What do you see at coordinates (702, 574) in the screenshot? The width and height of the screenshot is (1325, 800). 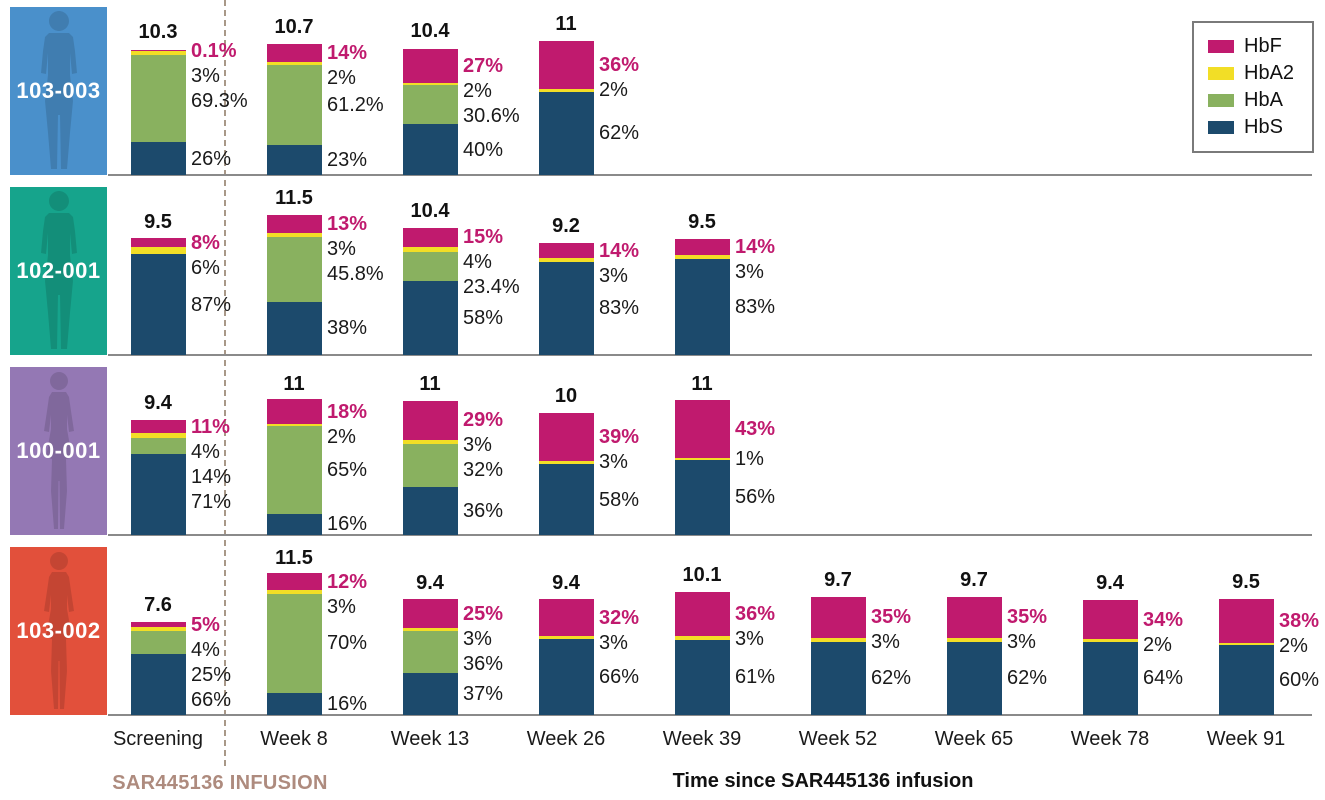 I see `bar-total-label: 10.1` at bounding box center [702, 574].